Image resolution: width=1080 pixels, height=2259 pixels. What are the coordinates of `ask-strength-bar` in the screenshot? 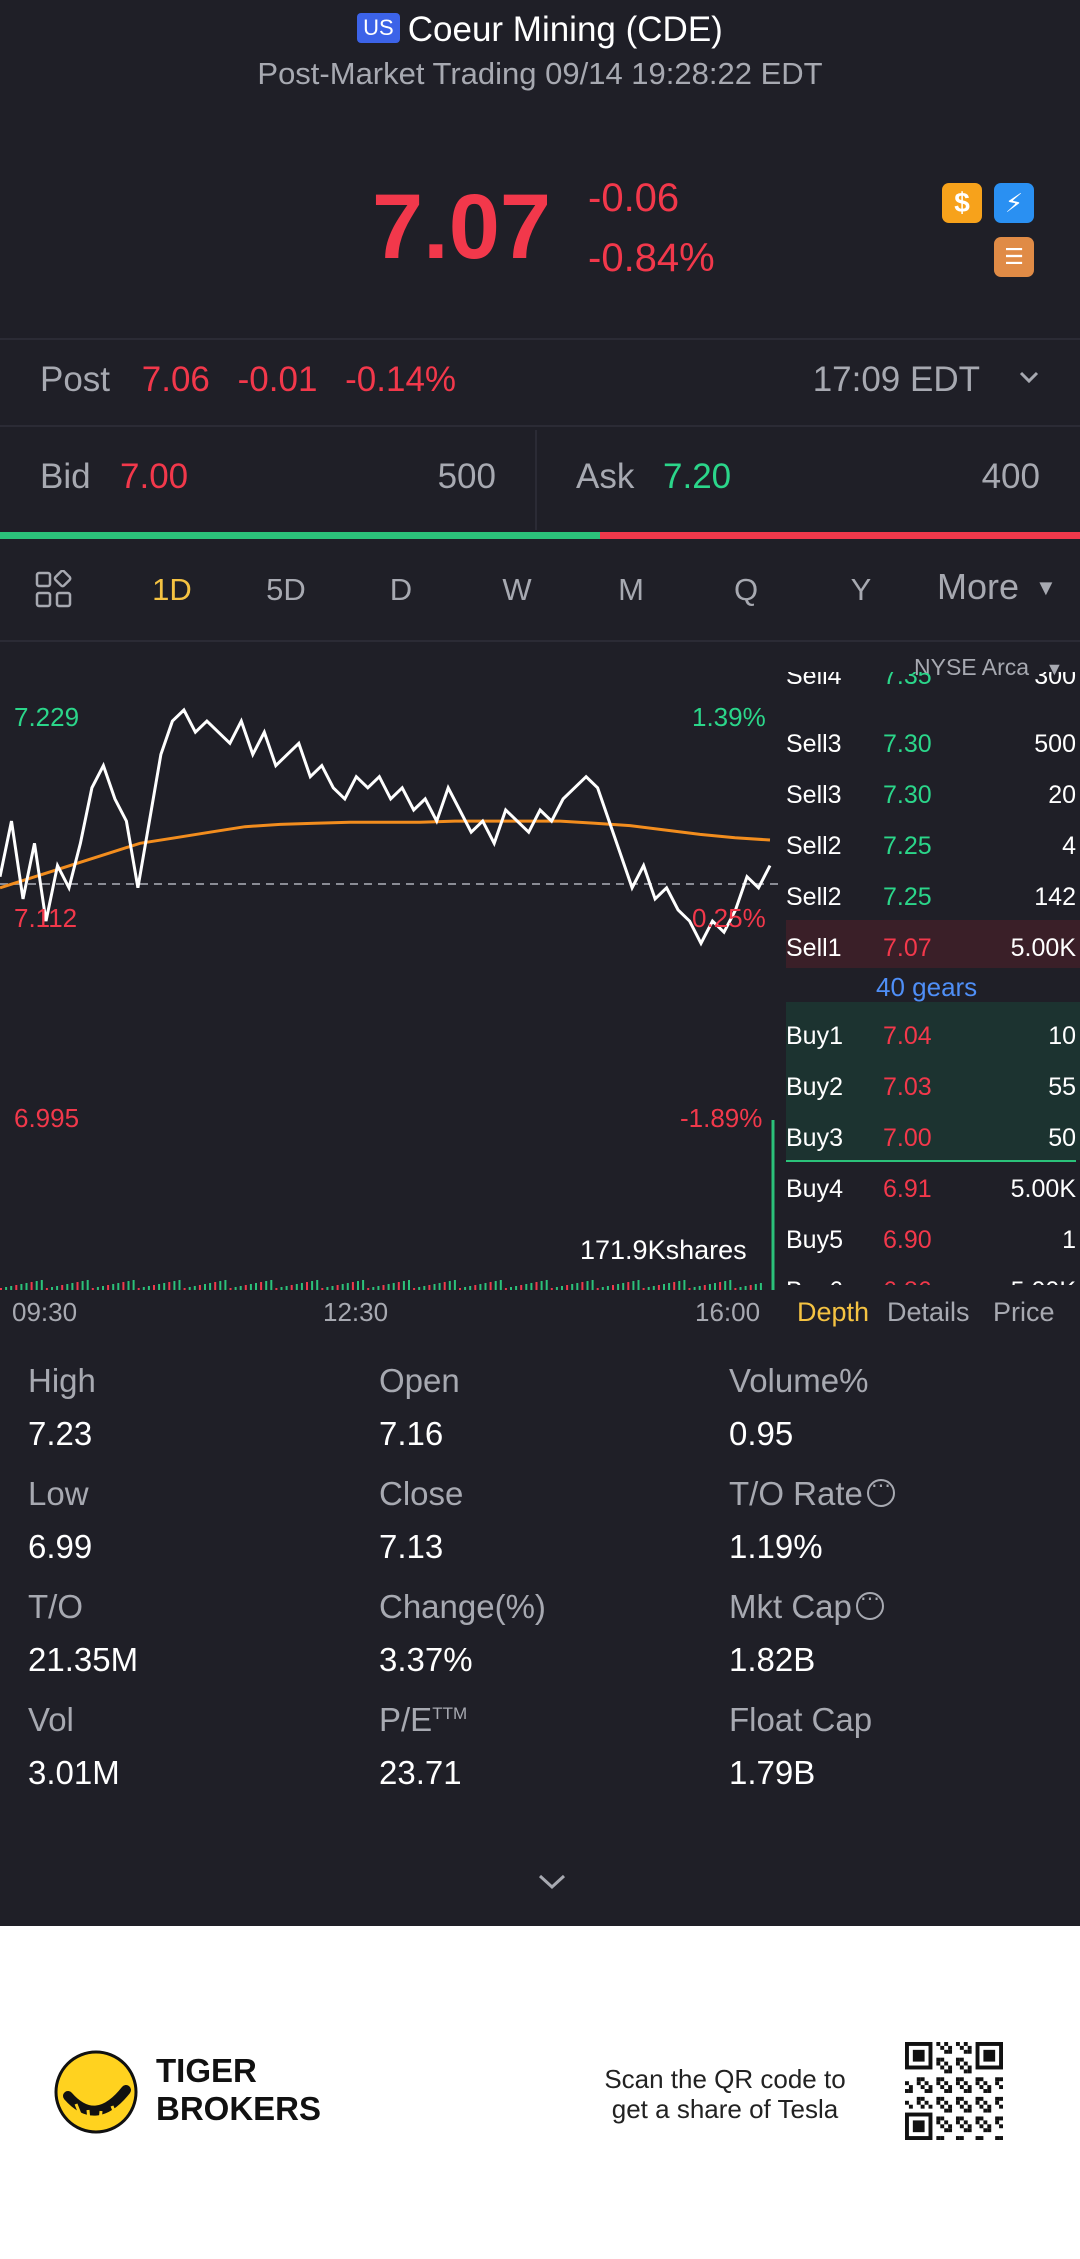 It's located at (840, 535).